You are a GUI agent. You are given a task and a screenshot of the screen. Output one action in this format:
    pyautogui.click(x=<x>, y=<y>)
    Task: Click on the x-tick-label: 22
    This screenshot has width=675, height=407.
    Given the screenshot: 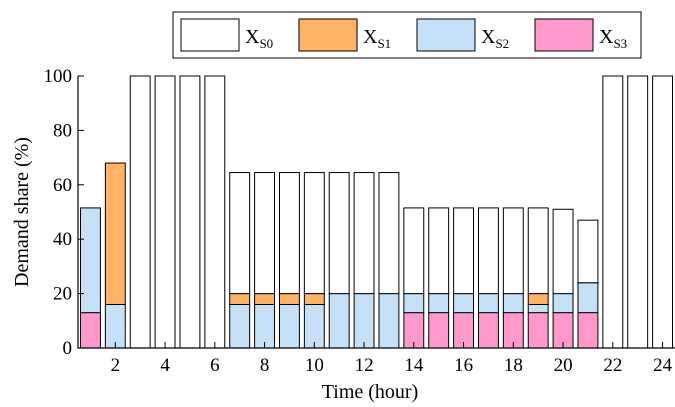 What is the action you would take?
    pyautogui.click(x=612, y=365)
    